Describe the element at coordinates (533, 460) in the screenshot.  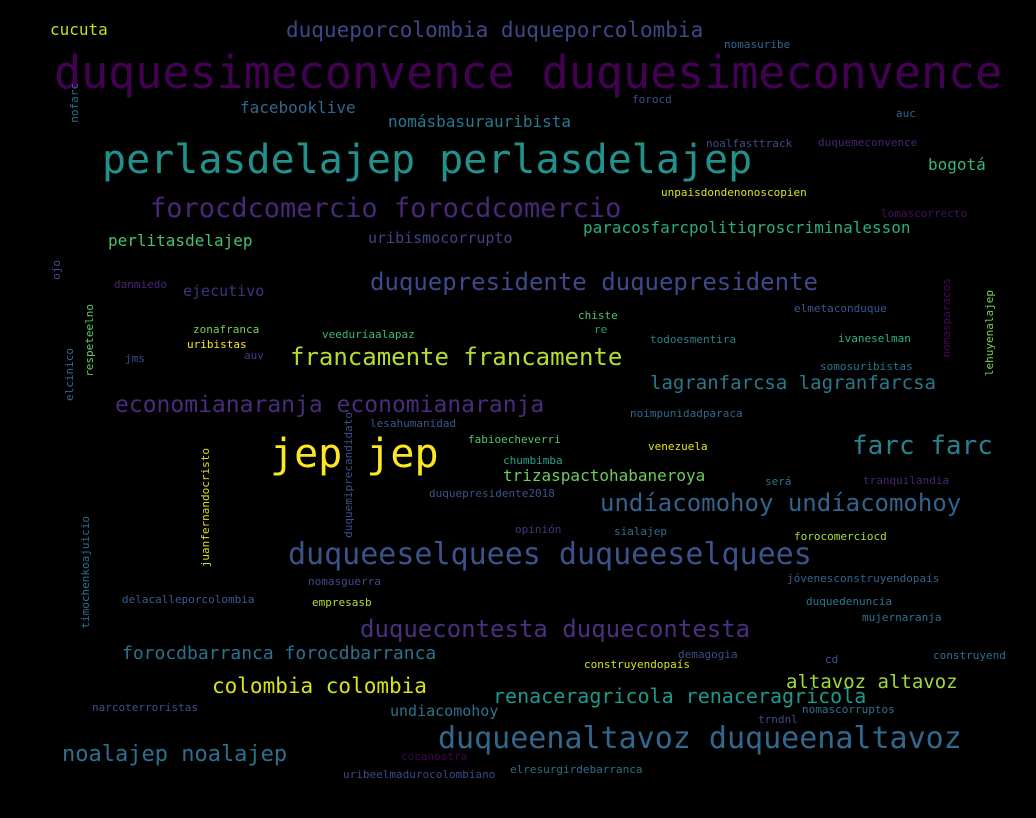
I see `word-chumbimba: chumbimba` at that location.